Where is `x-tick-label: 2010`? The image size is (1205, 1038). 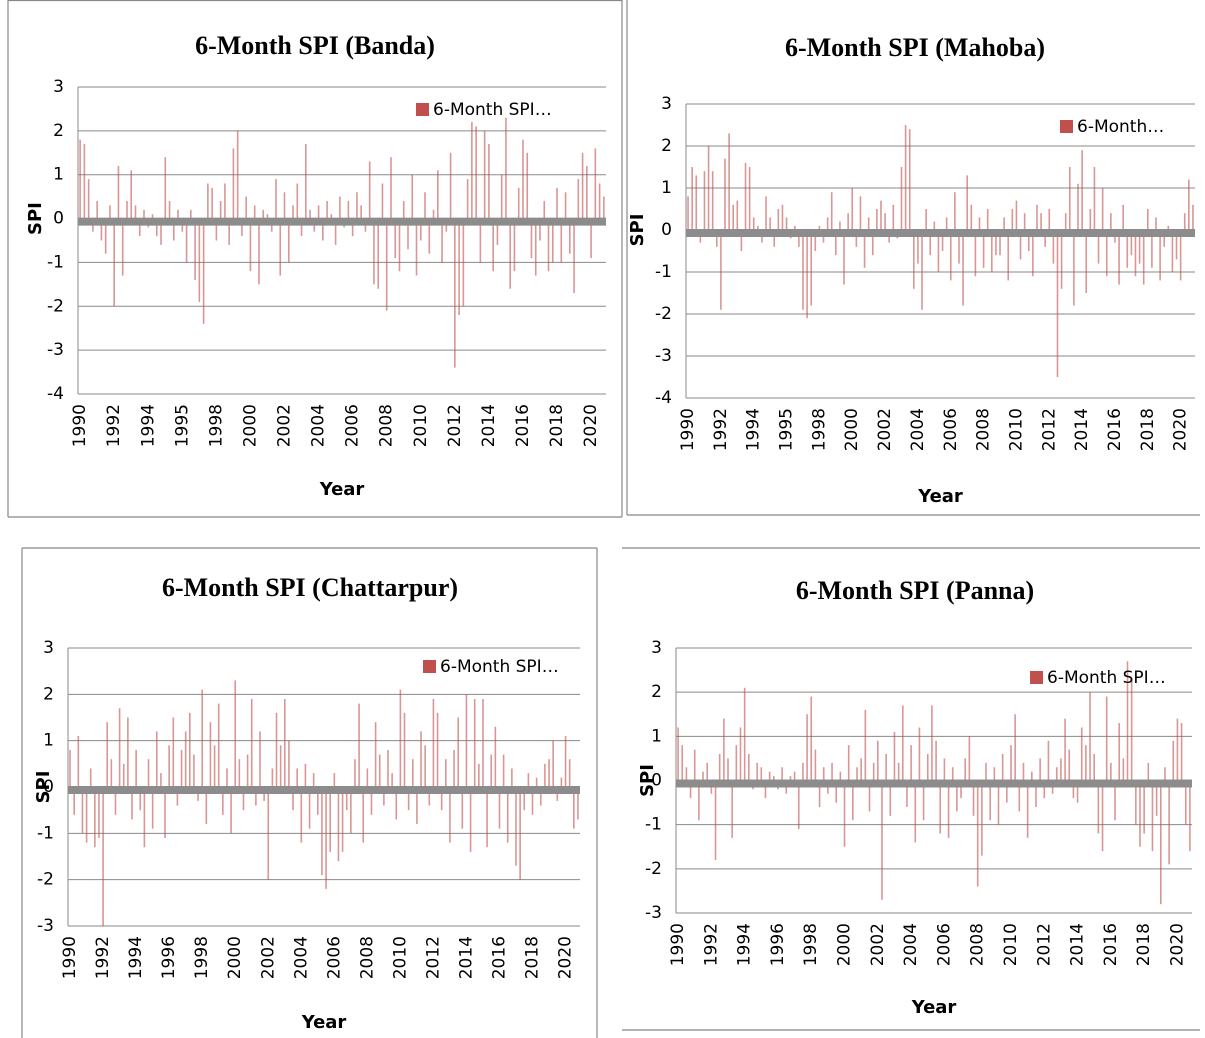
x-tick-label: 2010 is located at coordinates (400, 957).